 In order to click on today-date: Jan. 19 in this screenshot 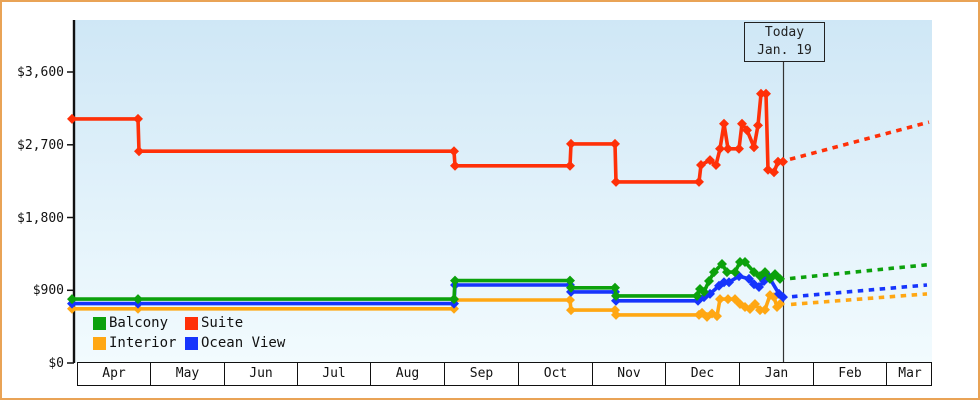, I will do `click(784, 50)`.